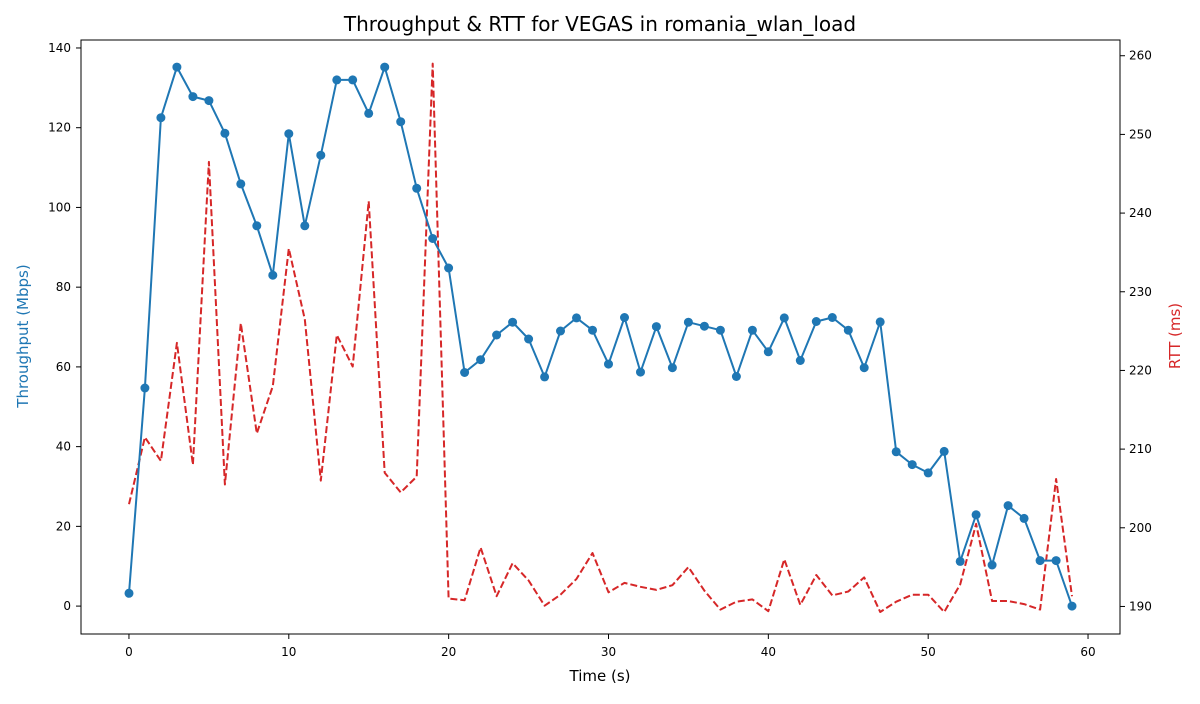  Describe the element at coordinates (288, 652) in the screenshot. I see `x-tick-label: 10` at that location.